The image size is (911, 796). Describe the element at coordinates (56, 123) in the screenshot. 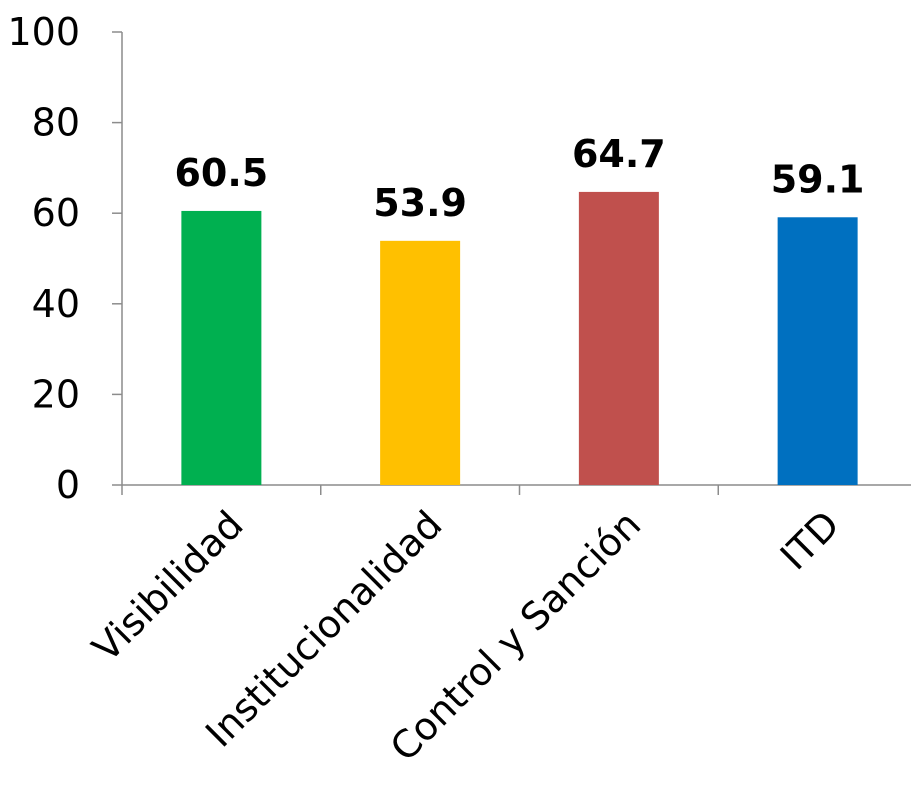

I see `y-tick-label: 80` at that location.